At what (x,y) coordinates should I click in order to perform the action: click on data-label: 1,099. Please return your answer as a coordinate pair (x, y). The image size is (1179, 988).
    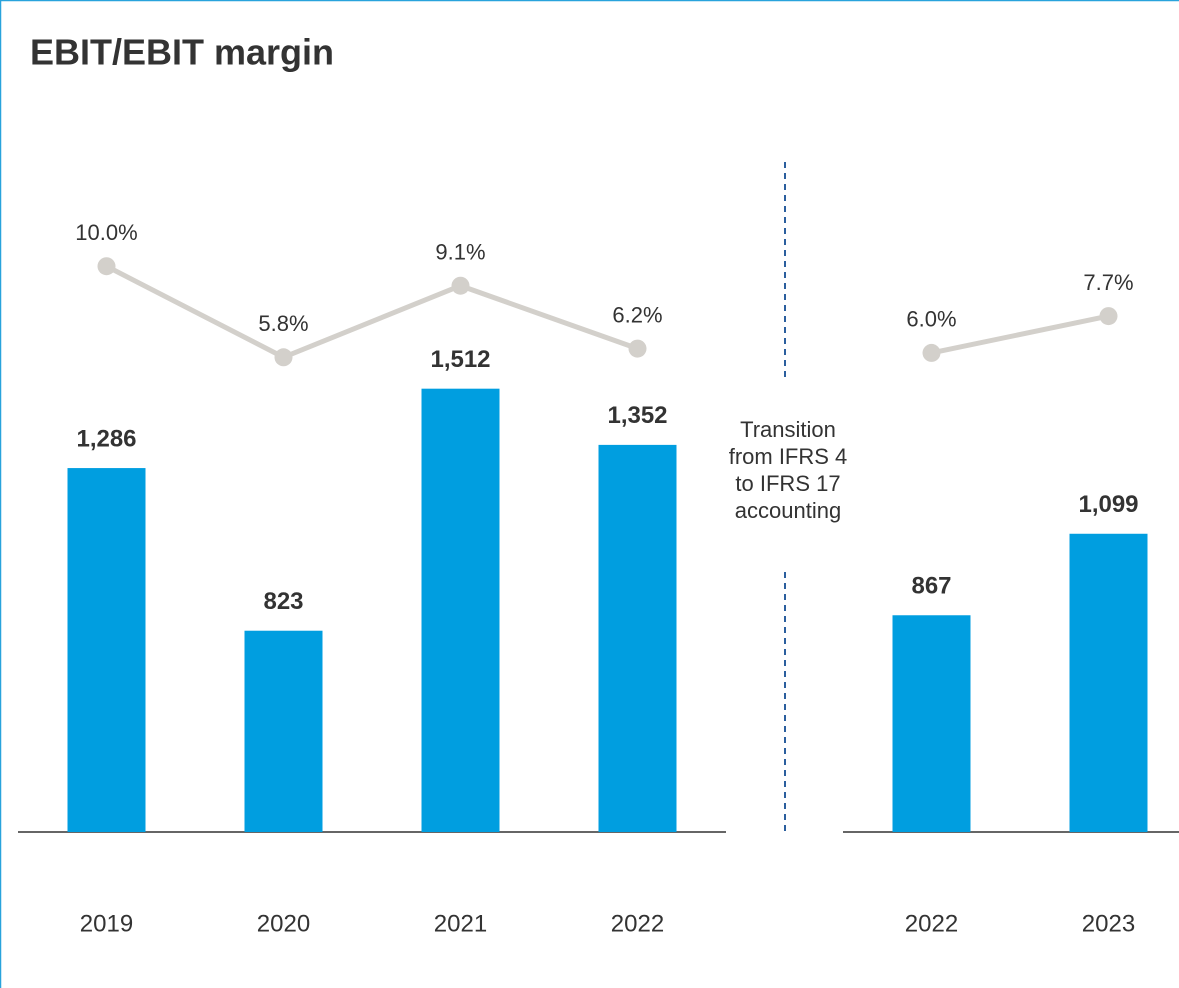
    Looking at the image, I should click on (1108, 504).